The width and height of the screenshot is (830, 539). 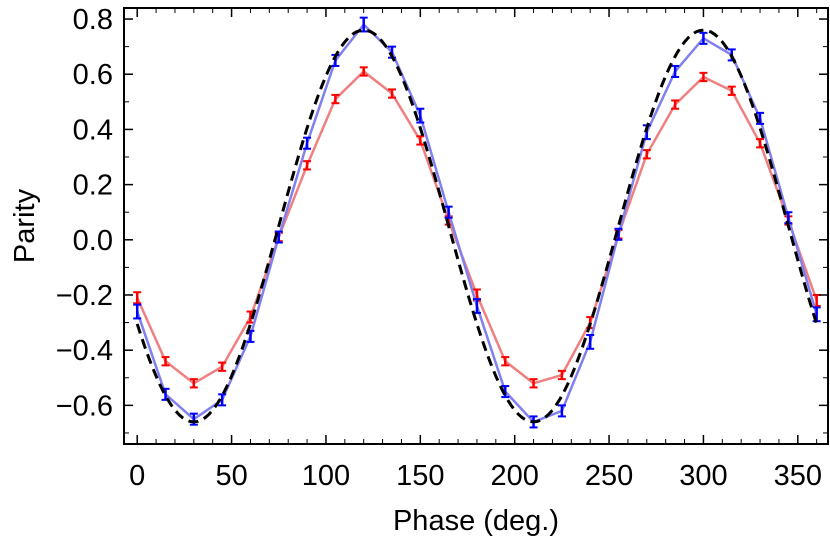 I want to click on x-tick-label: 150, so click(x=420, y=476).